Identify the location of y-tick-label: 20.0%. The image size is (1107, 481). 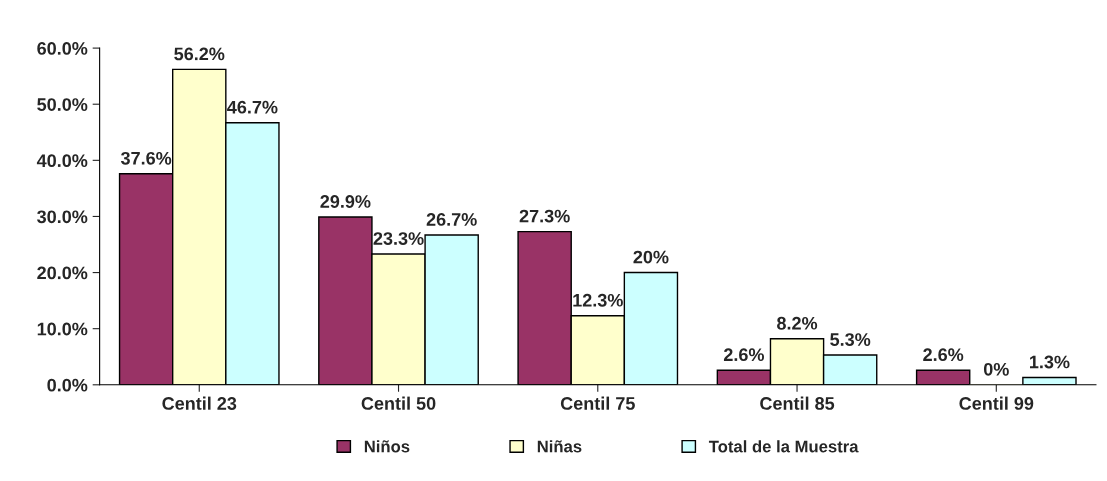
(62, 273).